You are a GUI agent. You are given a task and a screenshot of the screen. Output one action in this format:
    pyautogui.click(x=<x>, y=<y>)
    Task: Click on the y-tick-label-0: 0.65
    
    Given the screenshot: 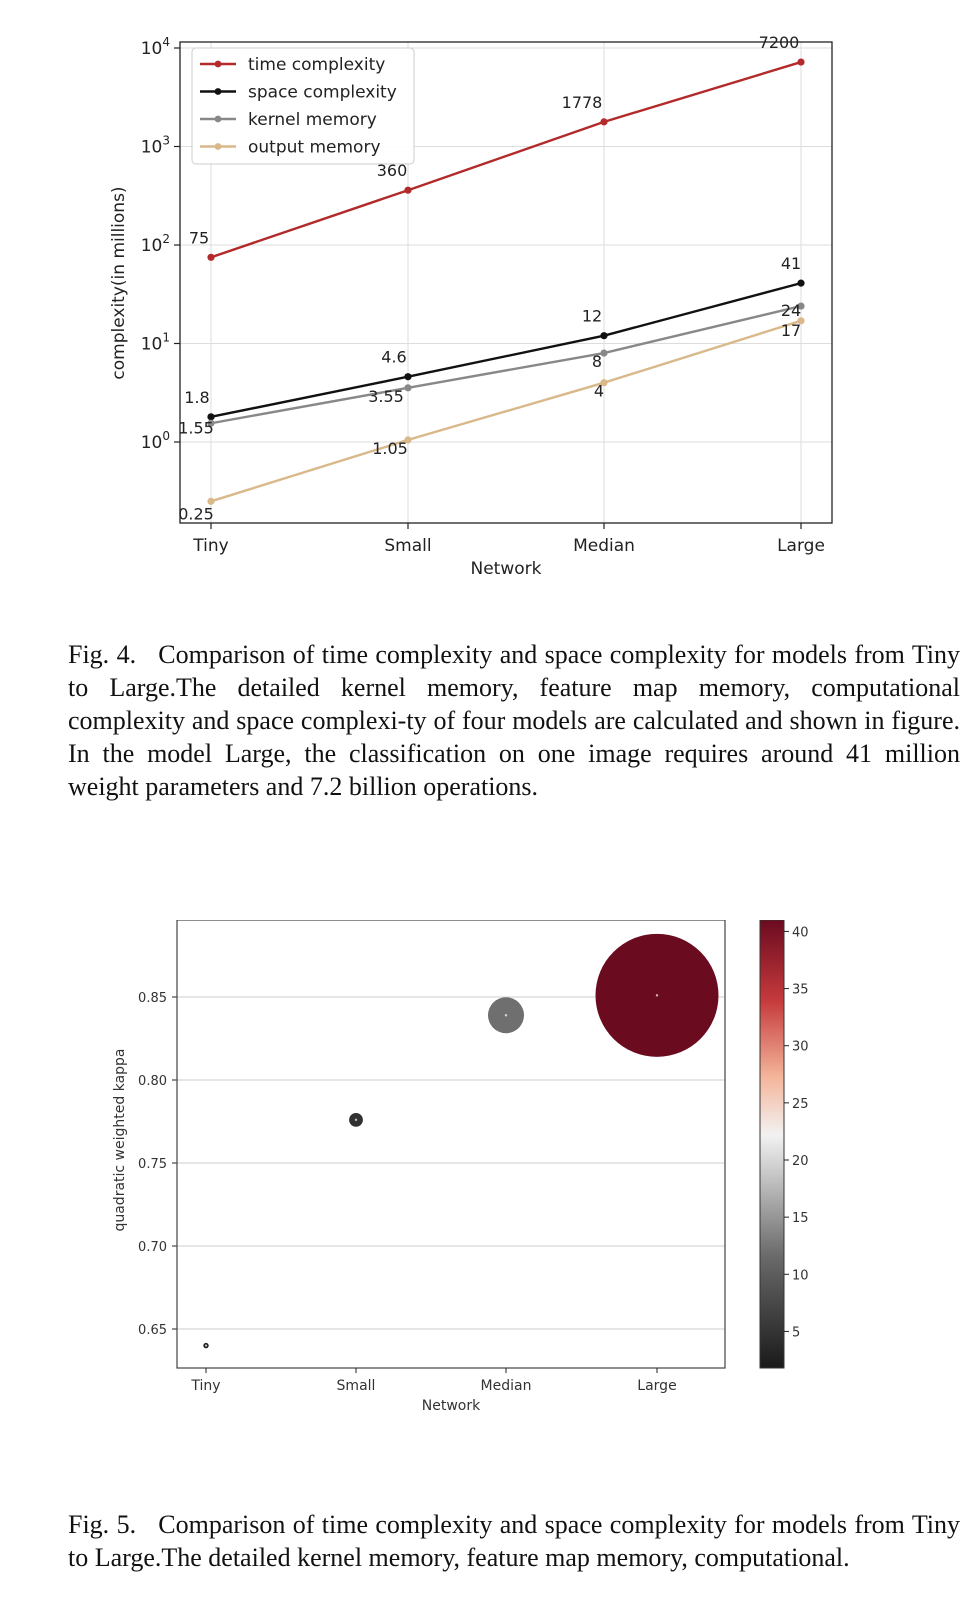 What is the action you would take?
    pyautogui.click(x=152, y=1330)
    